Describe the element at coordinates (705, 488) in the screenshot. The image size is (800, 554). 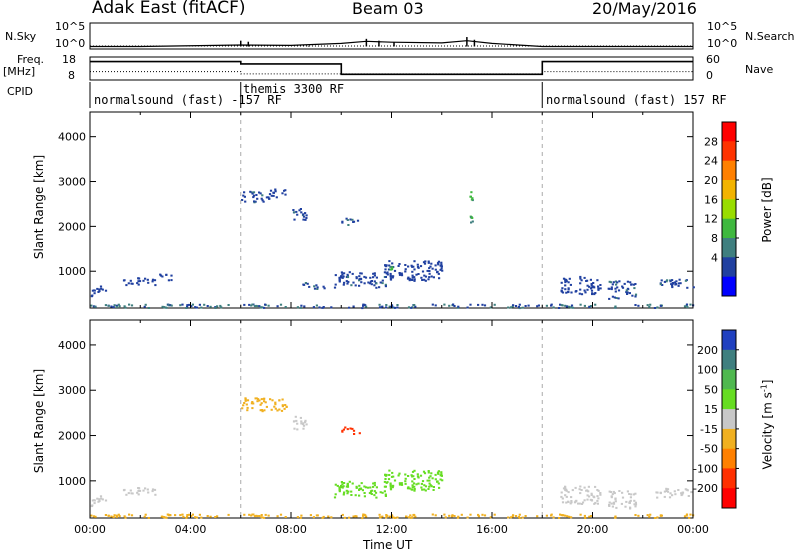
I see `velocity-scale-tick-label-7: -200` at that location.